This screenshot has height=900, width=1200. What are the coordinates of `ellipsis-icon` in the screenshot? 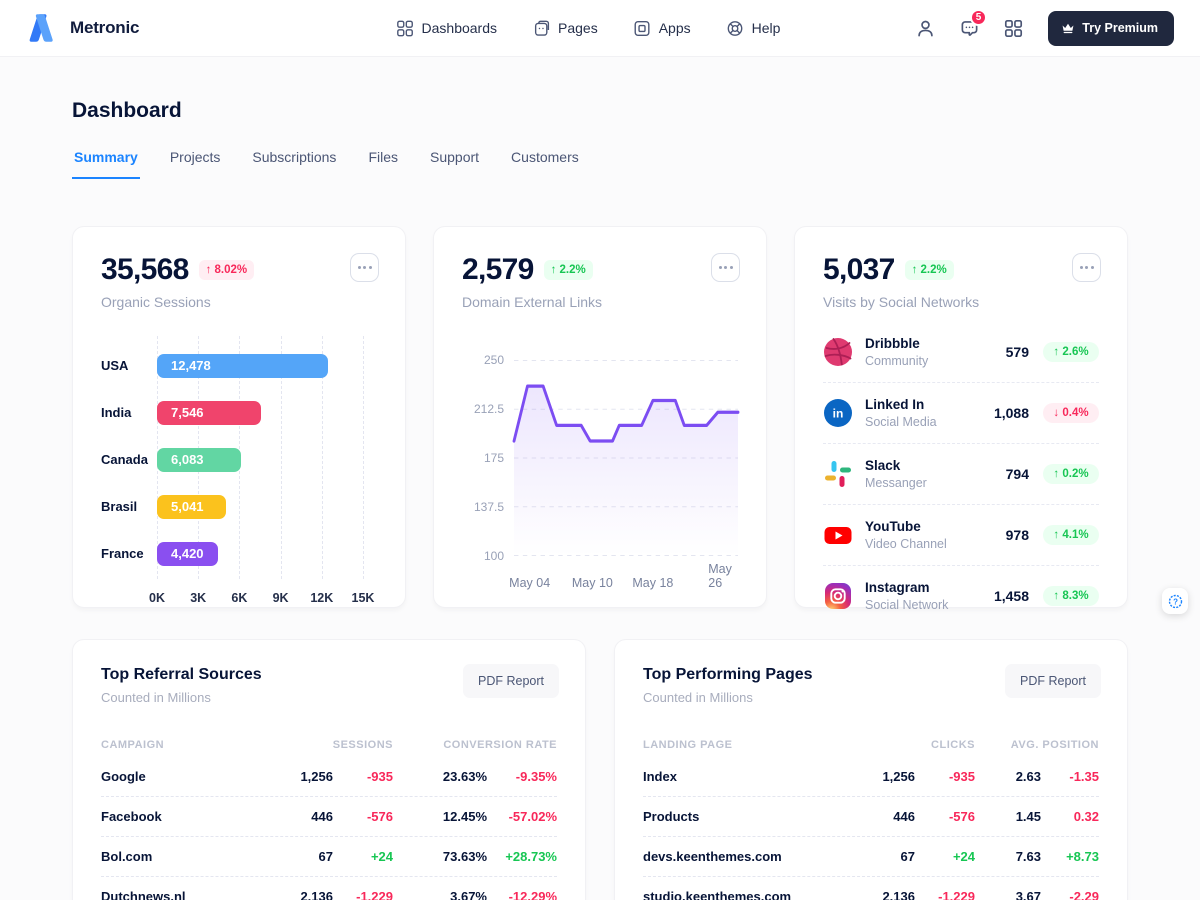 It's located at (359, 267).